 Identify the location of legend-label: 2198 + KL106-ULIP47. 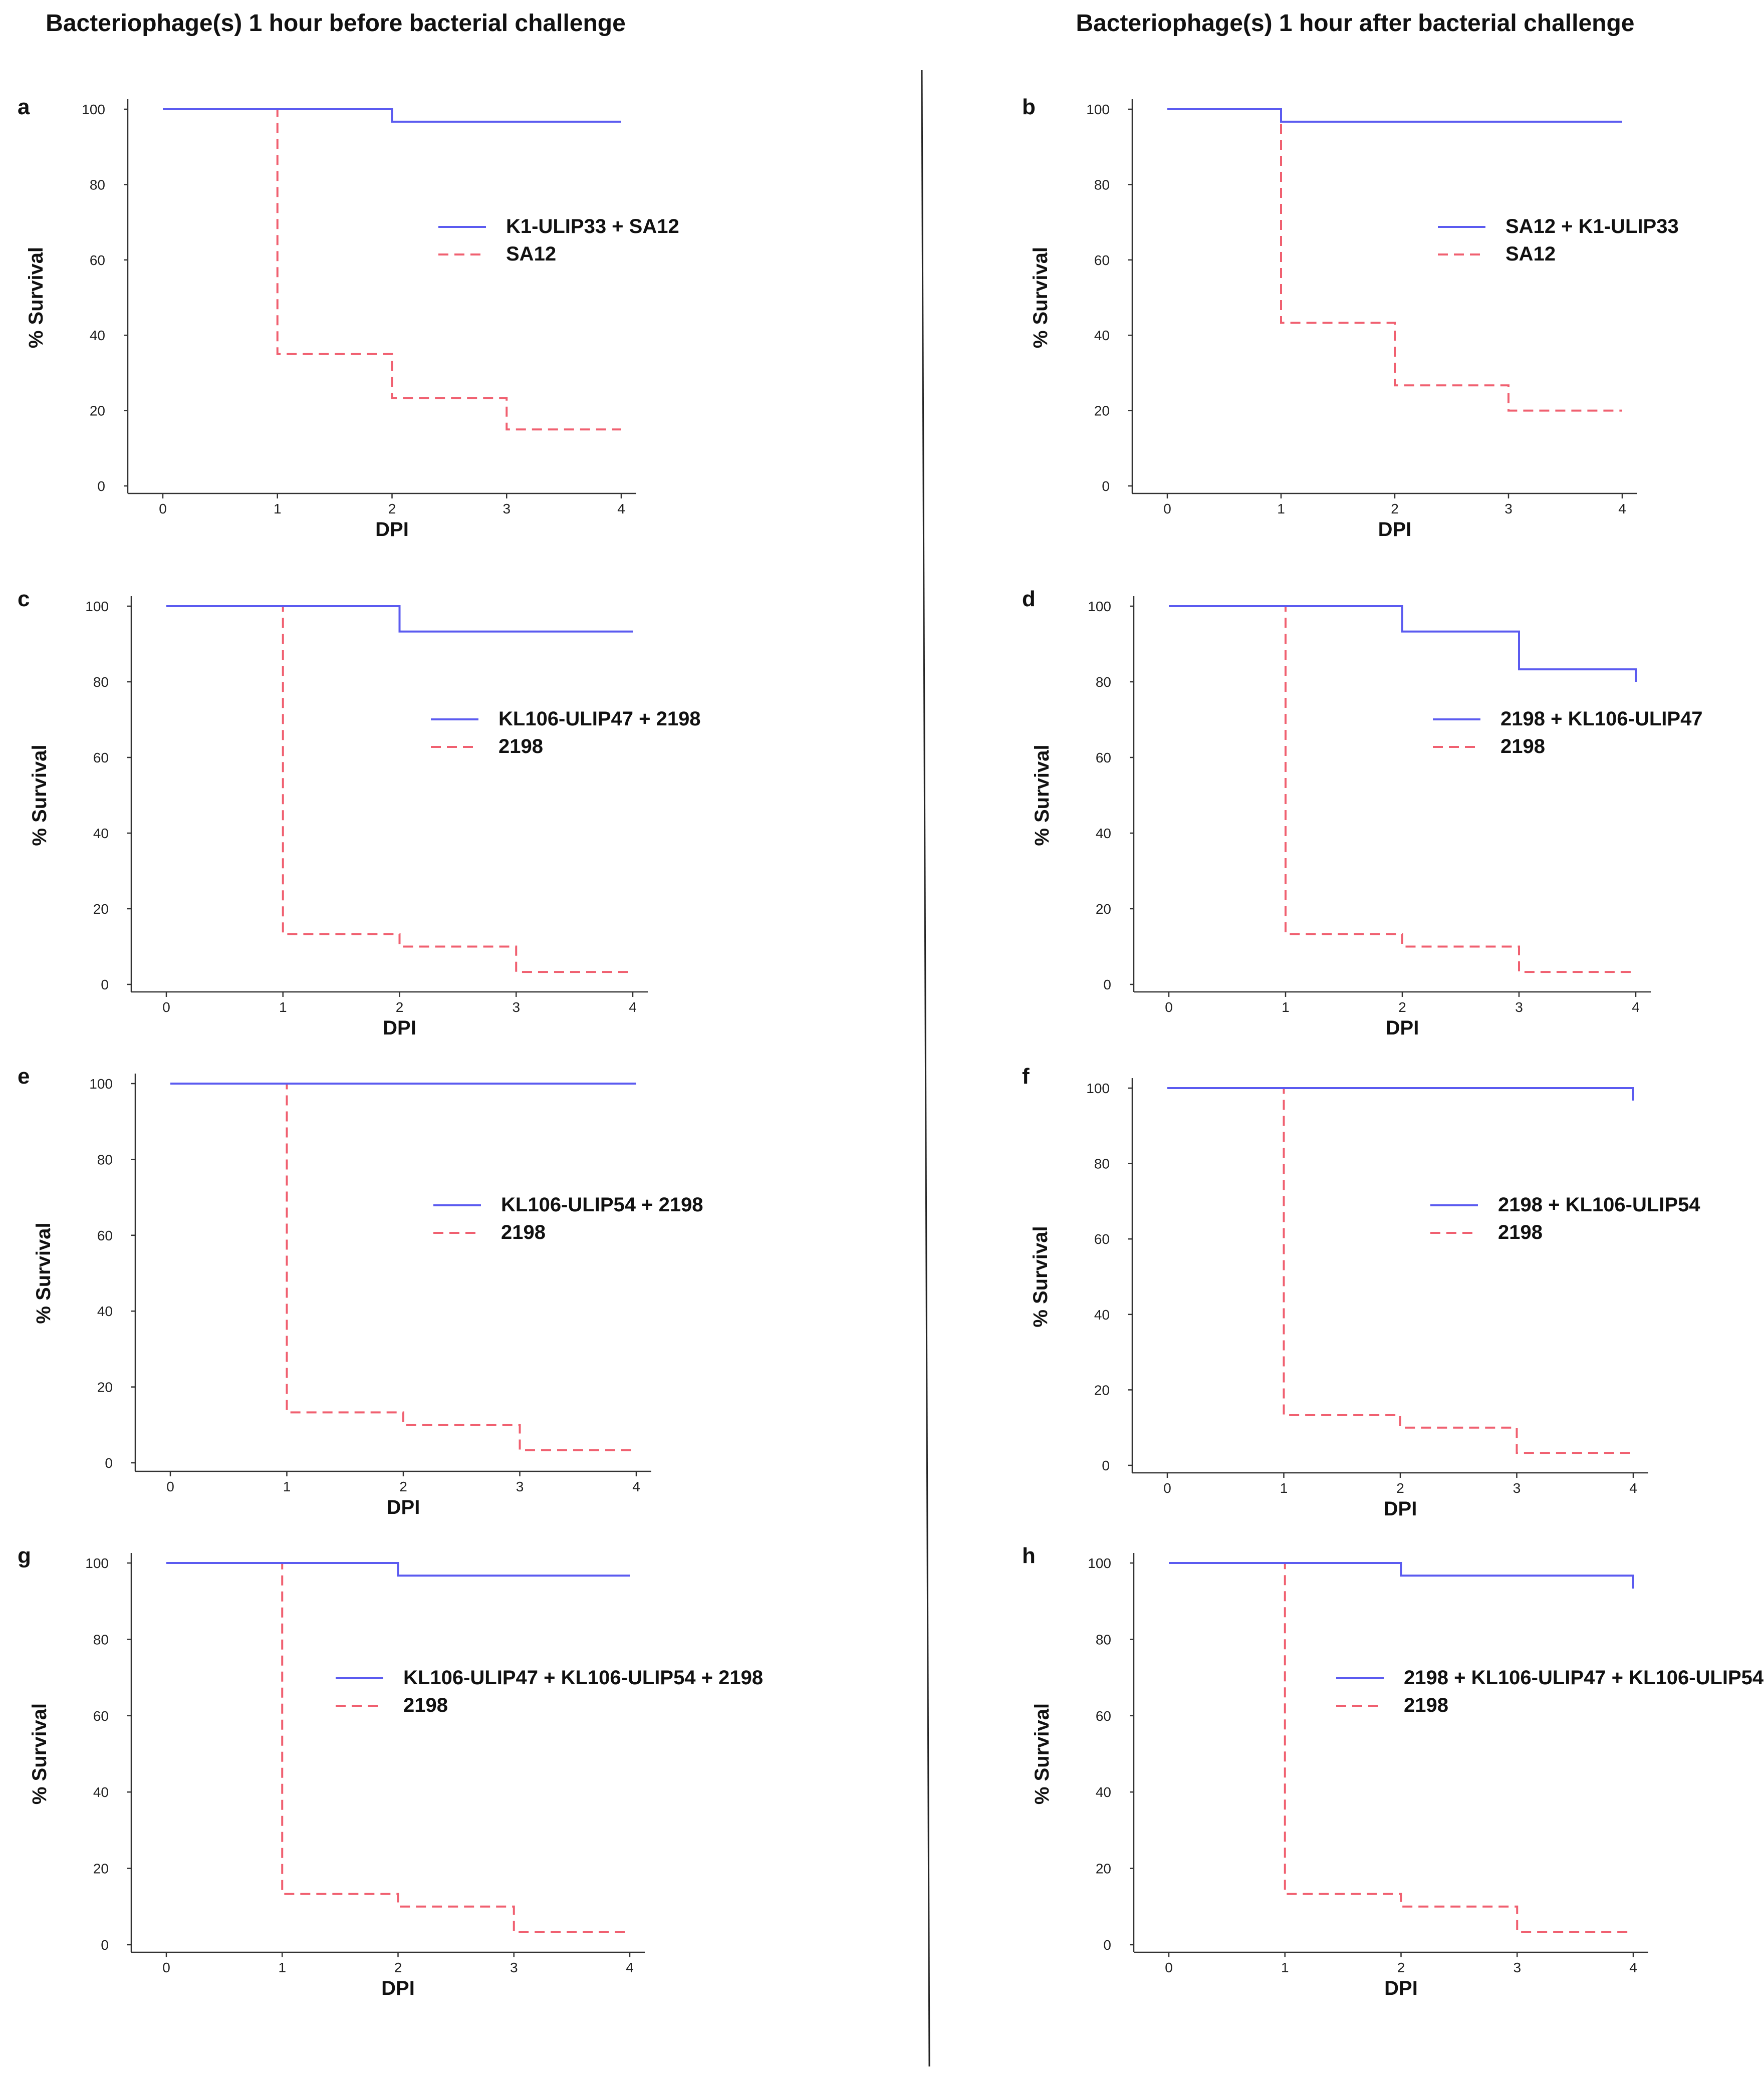
(1601, 719).